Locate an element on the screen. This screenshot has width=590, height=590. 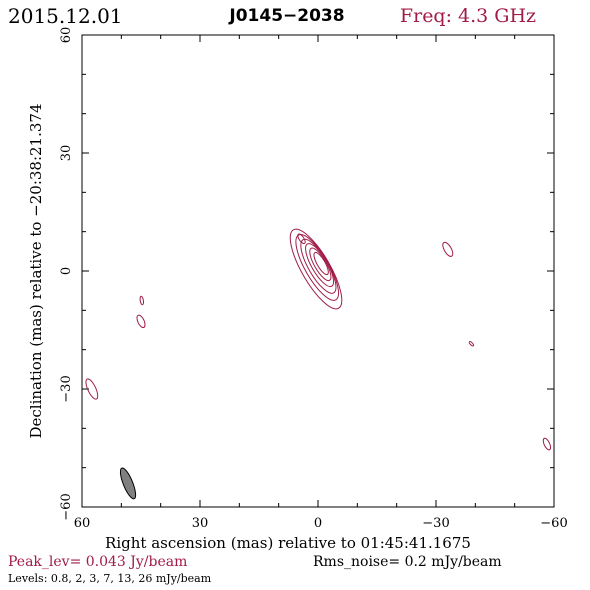
y-tick-label: 60 is located at coordinates (66, 35).